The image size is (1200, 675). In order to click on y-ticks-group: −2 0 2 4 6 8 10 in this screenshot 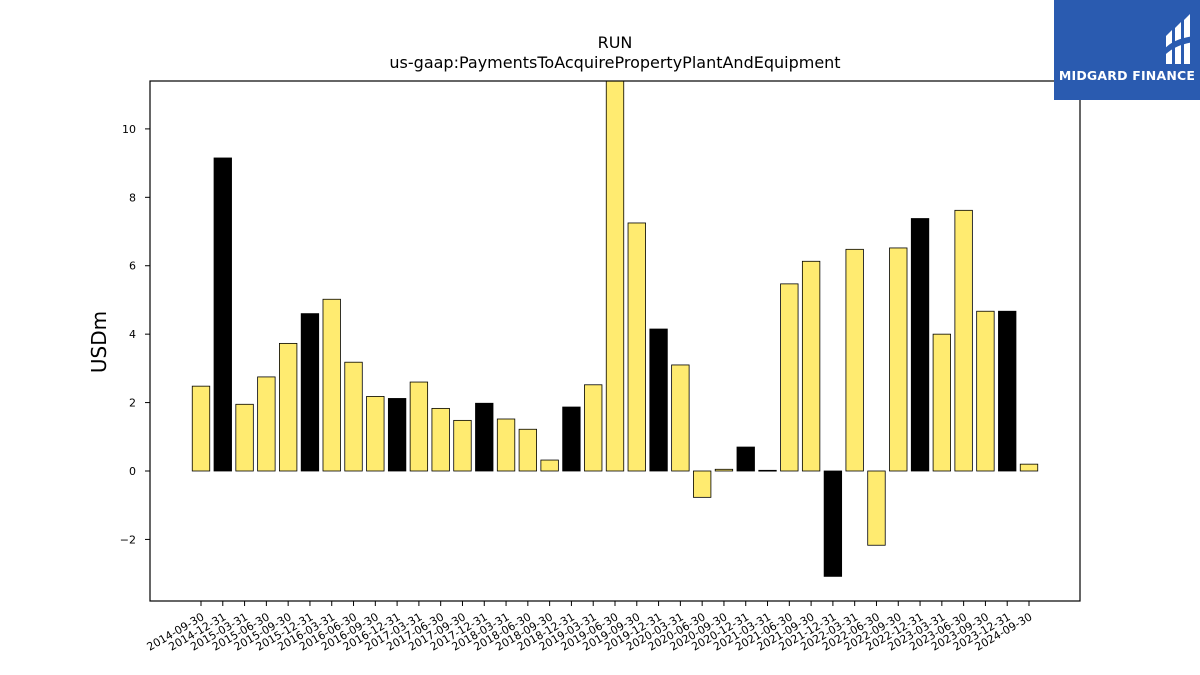, I will do `click(135, 334)`.